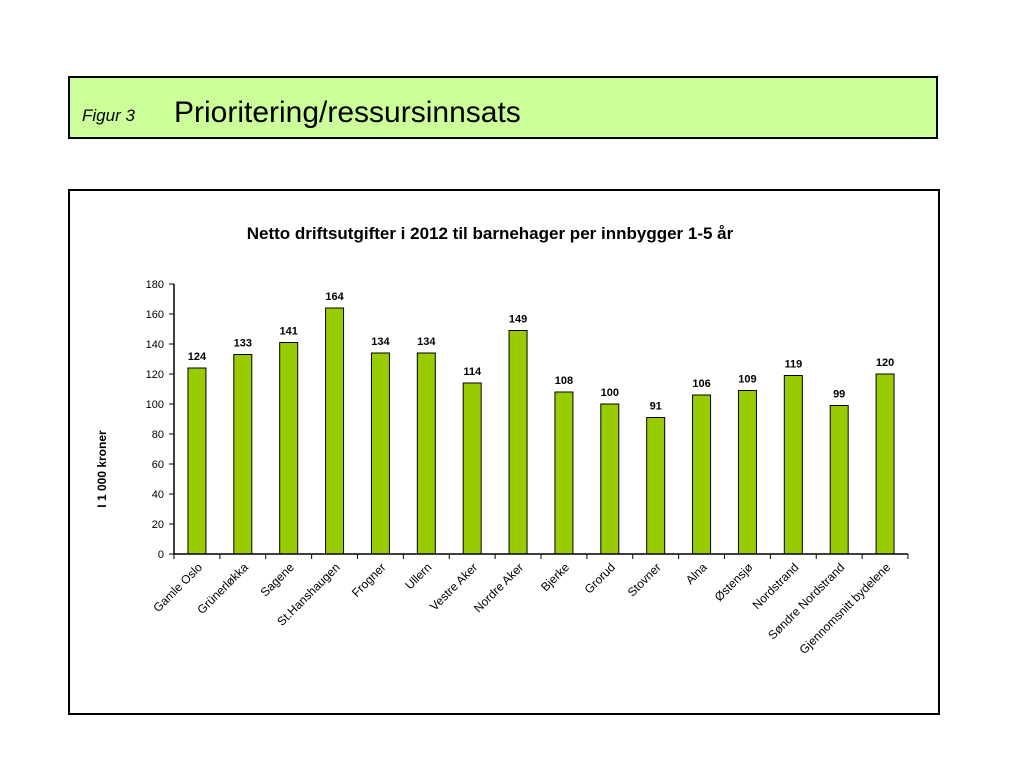 The width and height of the screenshot is (1024, 768). What do you see at coordinates (747, 380) in the screenshot?
I see `data-label: 109` at bounding box center [747, 380].